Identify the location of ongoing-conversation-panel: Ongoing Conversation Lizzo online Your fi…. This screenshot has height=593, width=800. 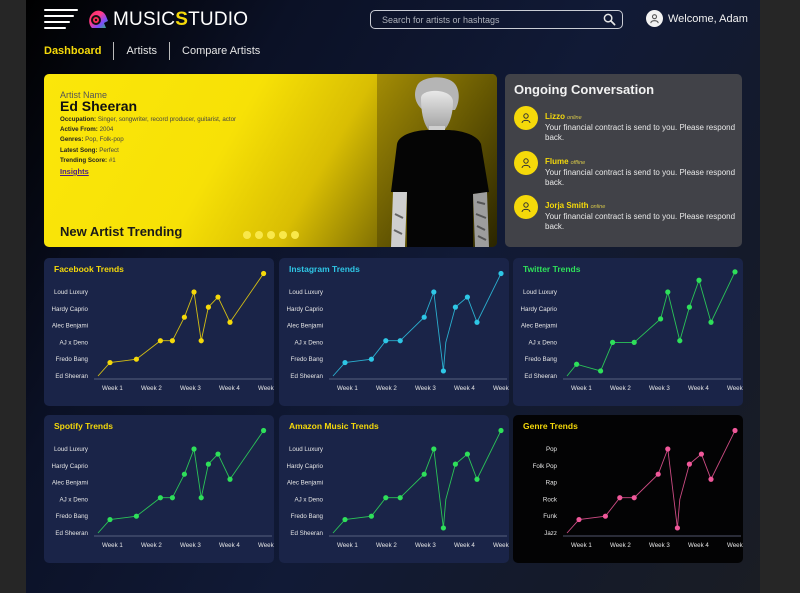
(623, 160).